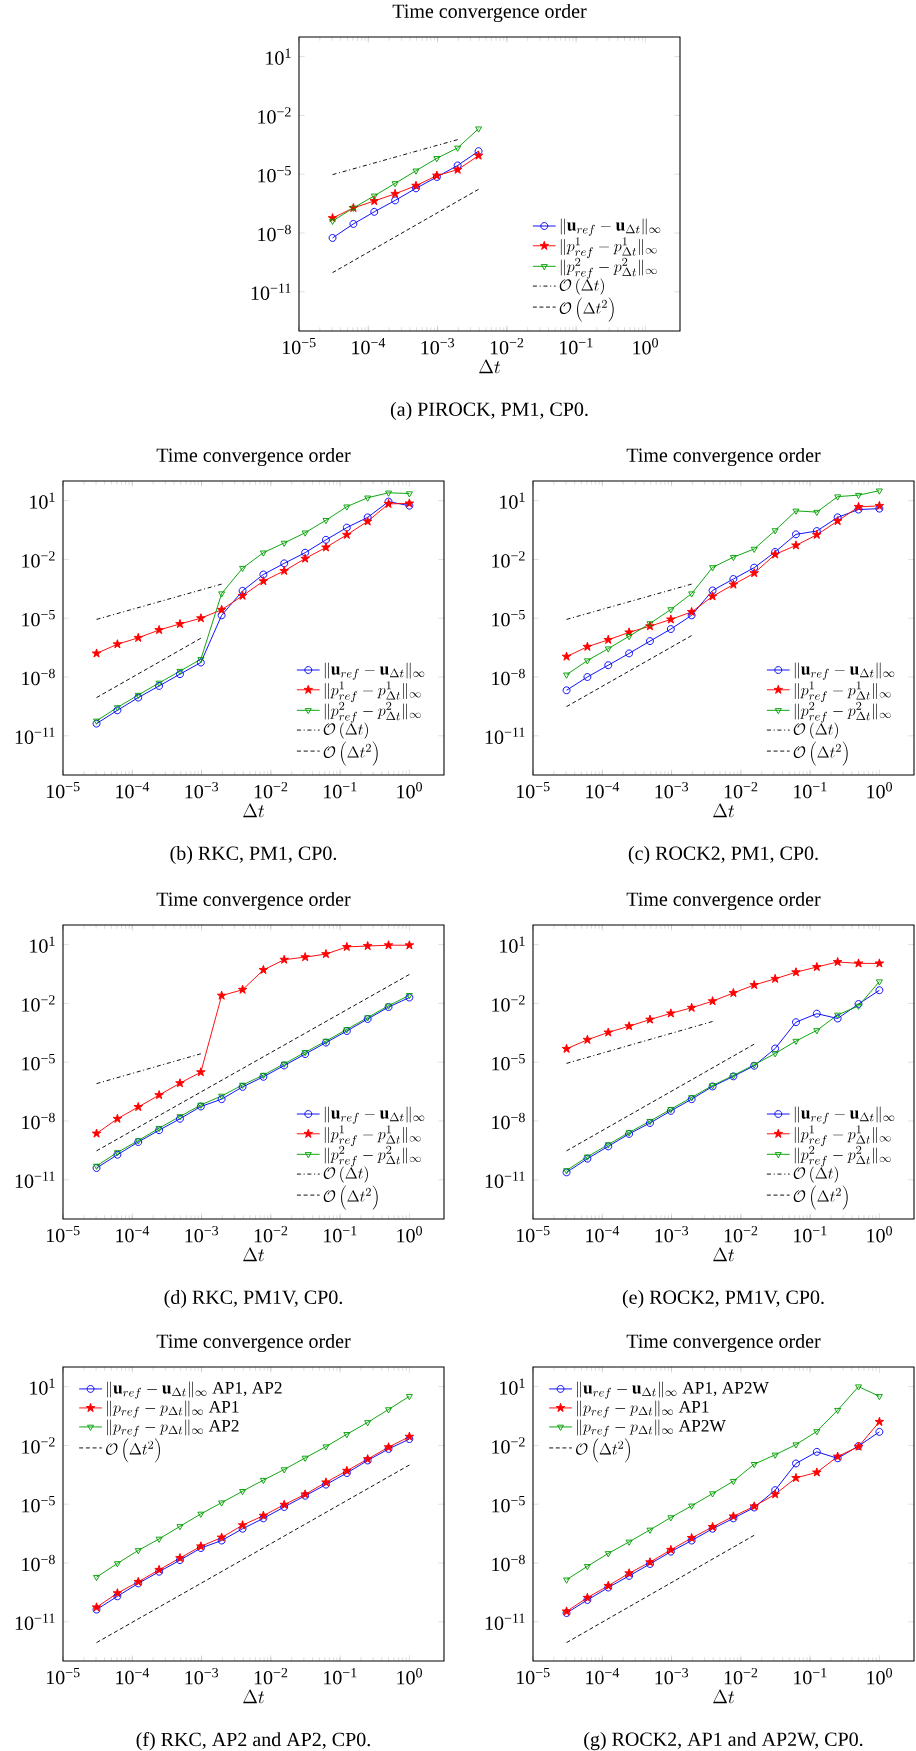 The image size is (916, 1751). Describe the element at coordinates (133, 1234) in the screenshot. I see `x-tick-label: 10$^{−4}$` at that location.